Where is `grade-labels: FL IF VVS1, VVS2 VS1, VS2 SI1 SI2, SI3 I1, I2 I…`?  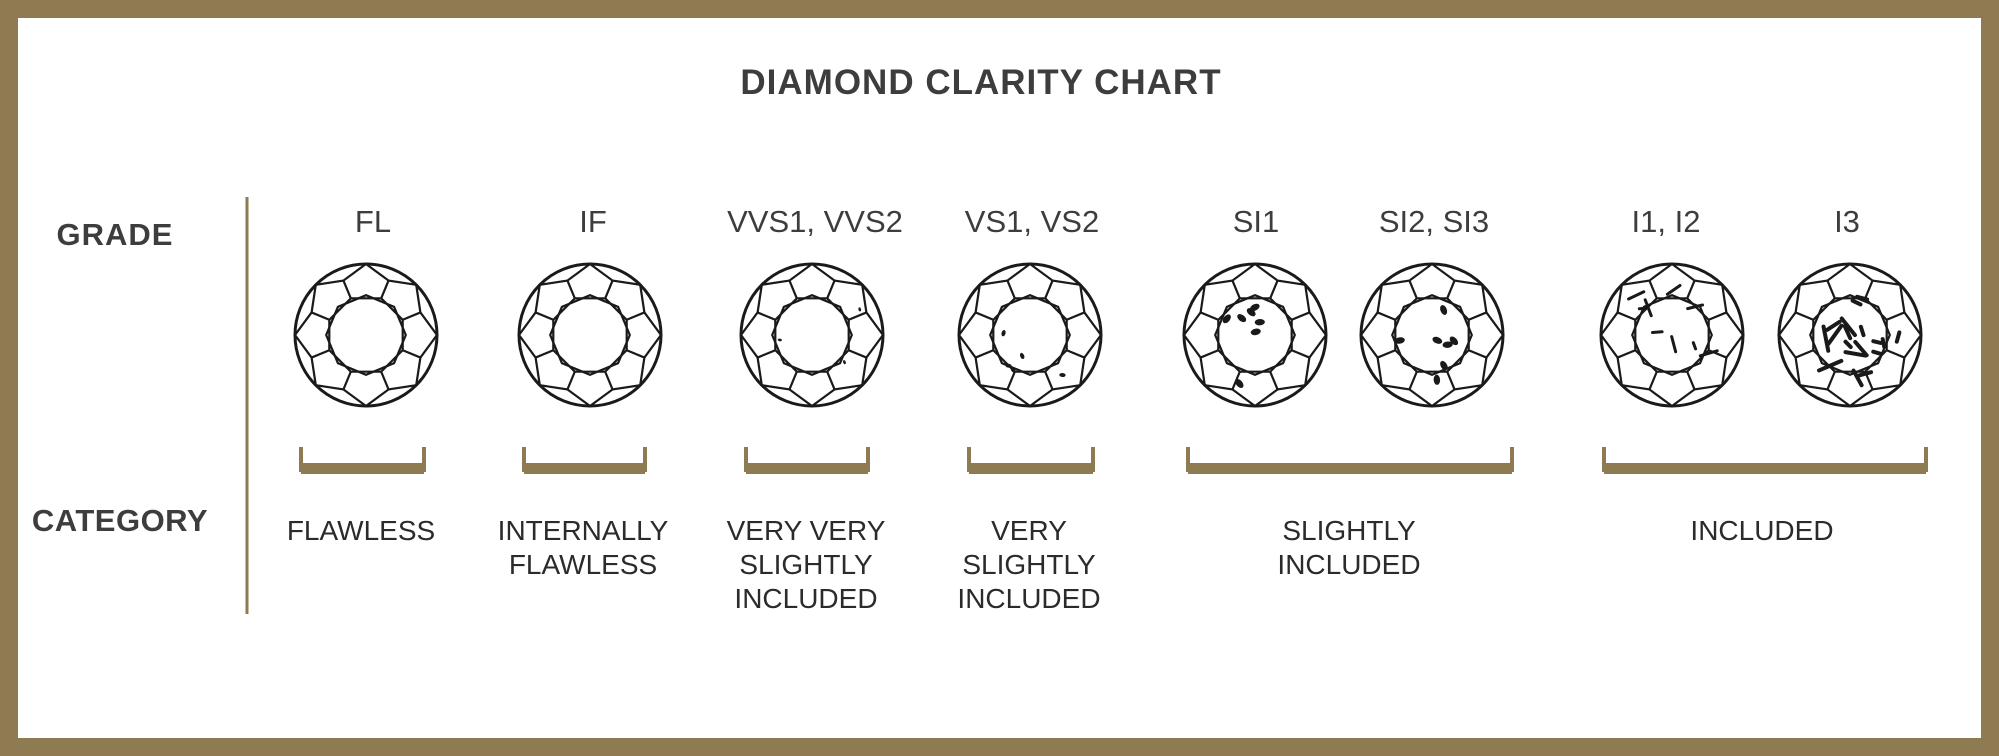
grade-labels: FL IF VVS1, VVS2 VS1, VS2 SI1 SI2, SI3 I1, I2 I… is located at coordinates (1107, 221).